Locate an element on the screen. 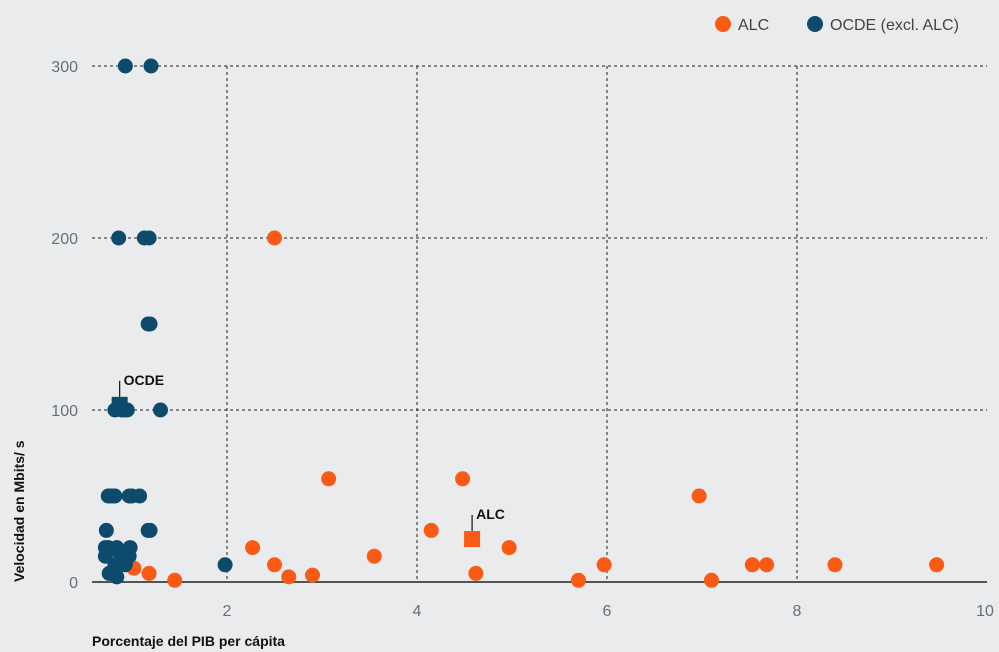 The height and width of the screenshot is (652, 999). legend-label-alc: ALC is located at coordinates (753, 25).